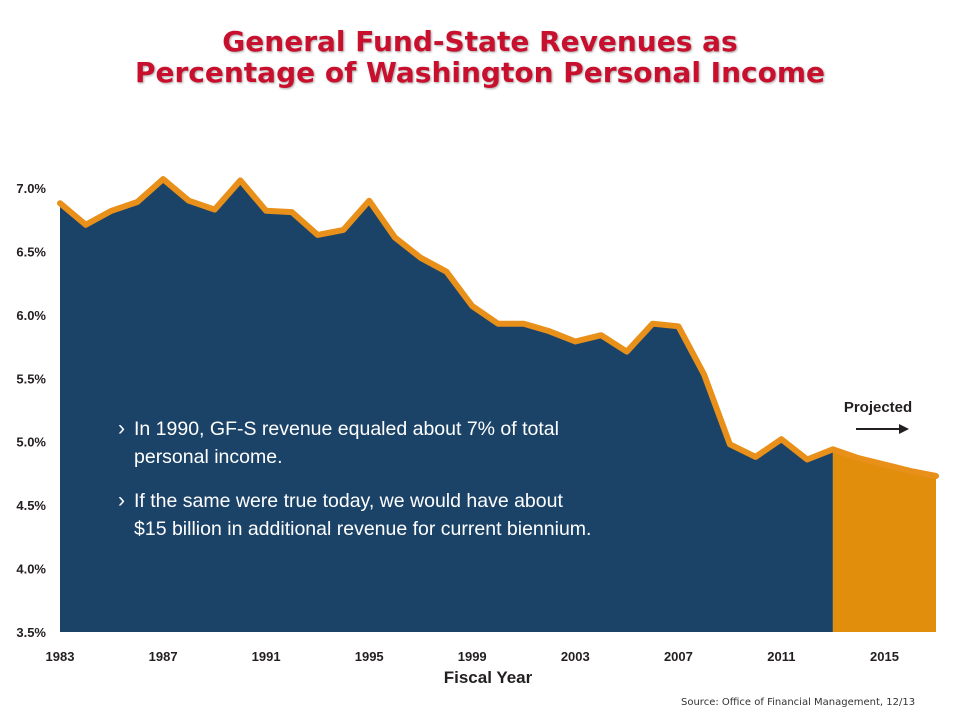 The height and width of the screenshot is (720, 960). Describe the element at coordinates (884, 464) in the screenshot. I see `projected-point-2015` at that location.